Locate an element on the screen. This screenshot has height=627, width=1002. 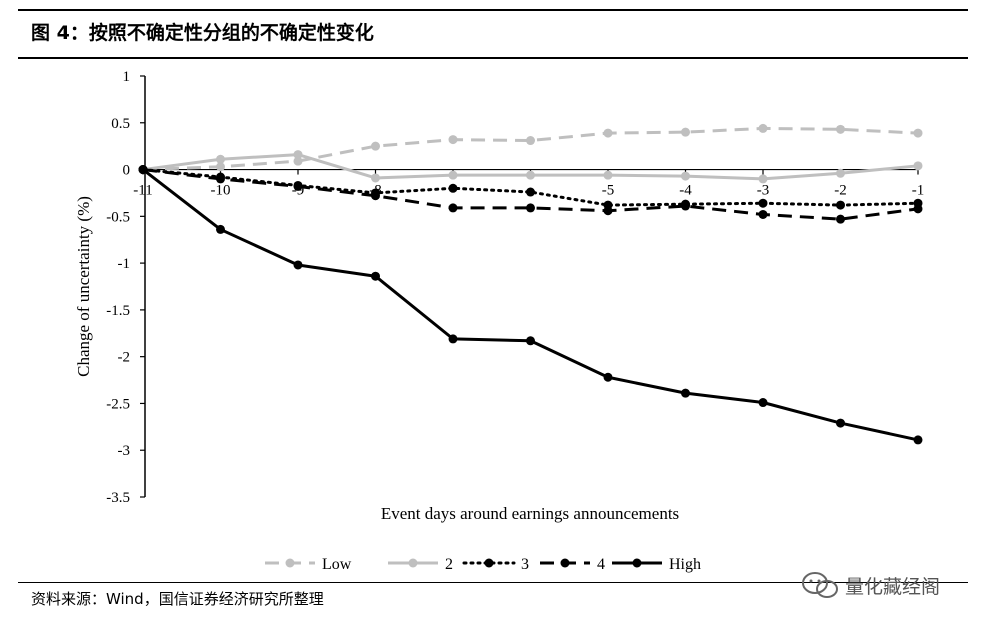
x-tick-label: -3 is located at coordinates (763, 191).